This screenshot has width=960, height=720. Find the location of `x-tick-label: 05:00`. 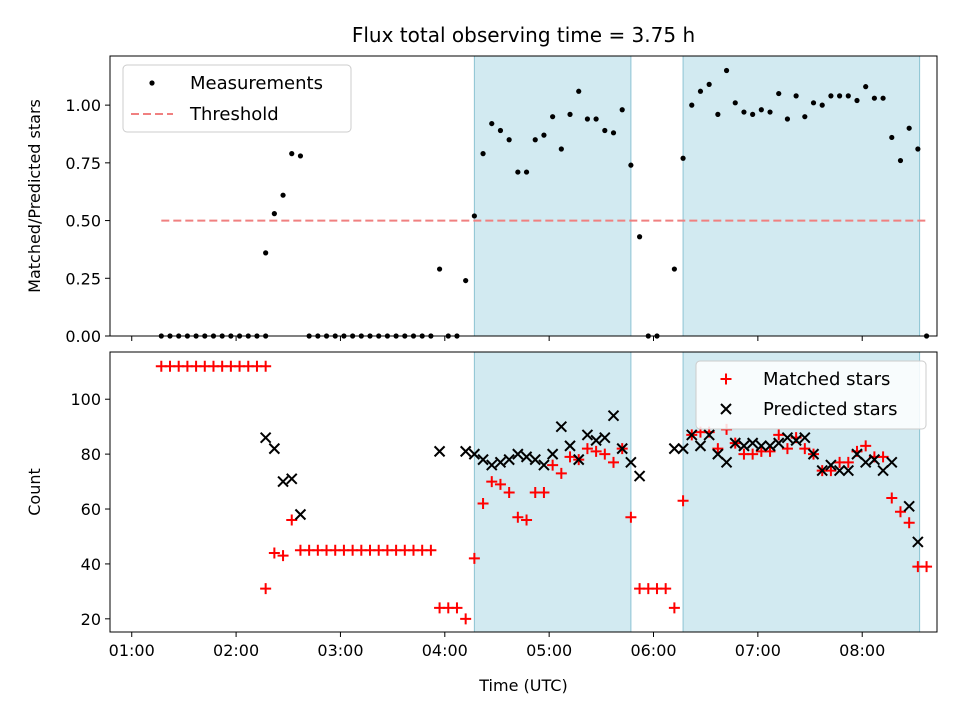

x-tick-label: 05:00 is located at coordinates (549, 650).